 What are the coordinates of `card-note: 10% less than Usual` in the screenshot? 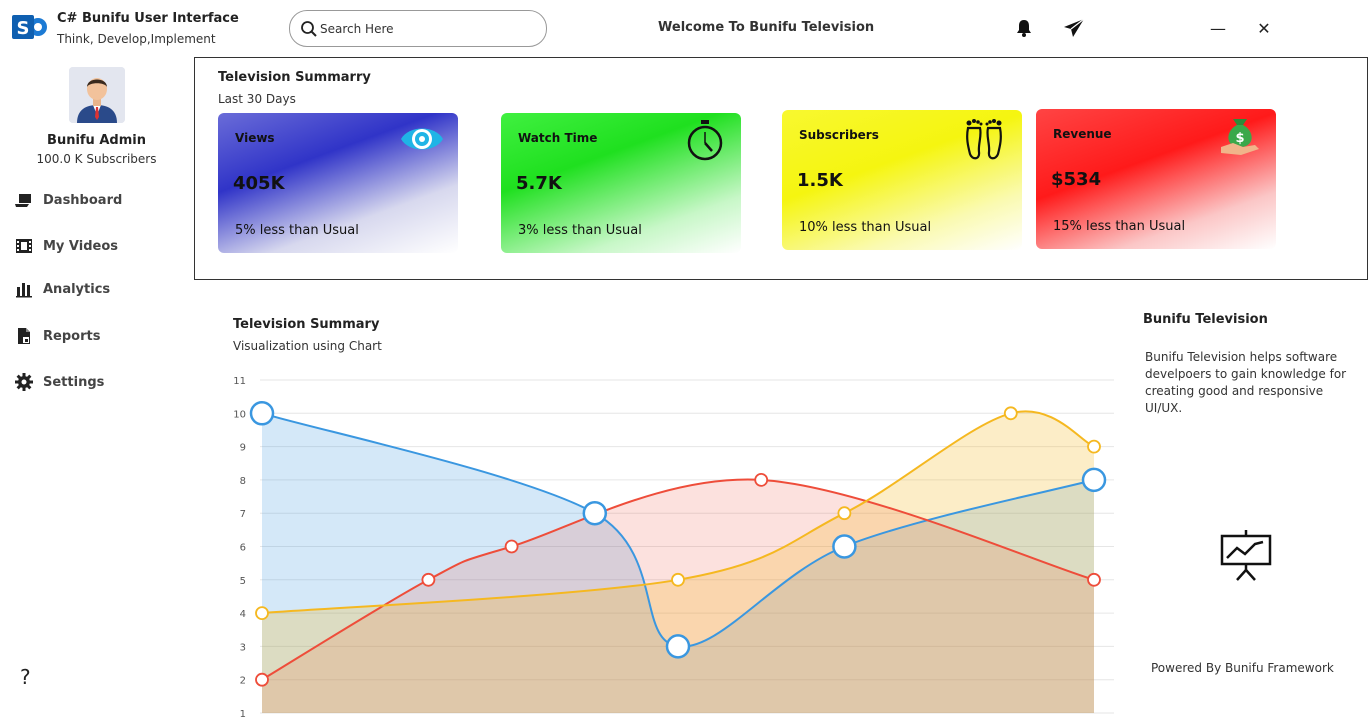 It's located at (865, 227).